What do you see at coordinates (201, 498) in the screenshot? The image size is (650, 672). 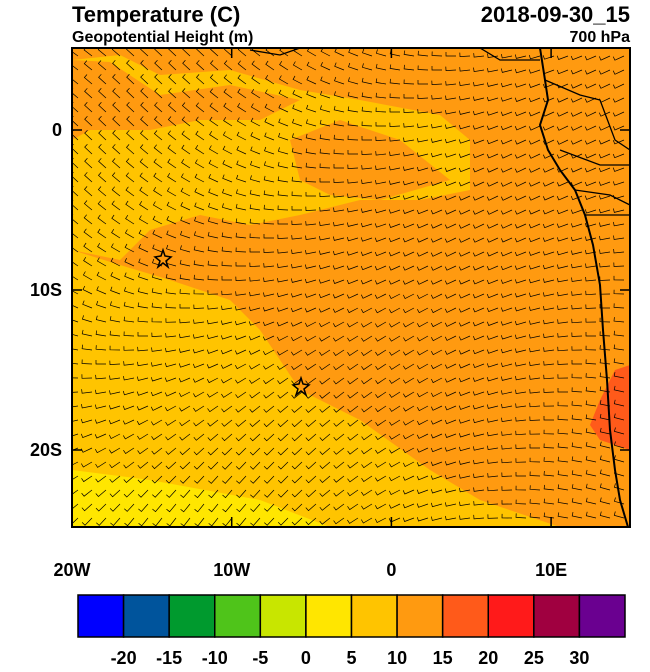 I see `cool-zone` at bounding box center [201, 498].